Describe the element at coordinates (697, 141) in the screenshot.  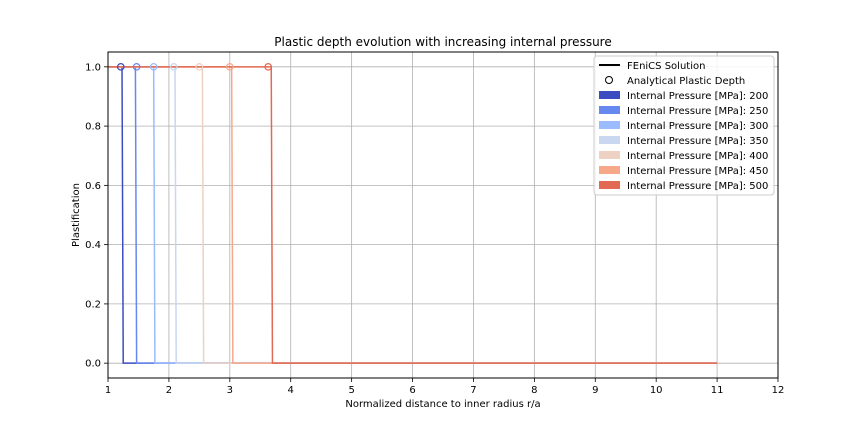
I see `legend-label-350: Internal Pressure [MPa]: 350` at that location.